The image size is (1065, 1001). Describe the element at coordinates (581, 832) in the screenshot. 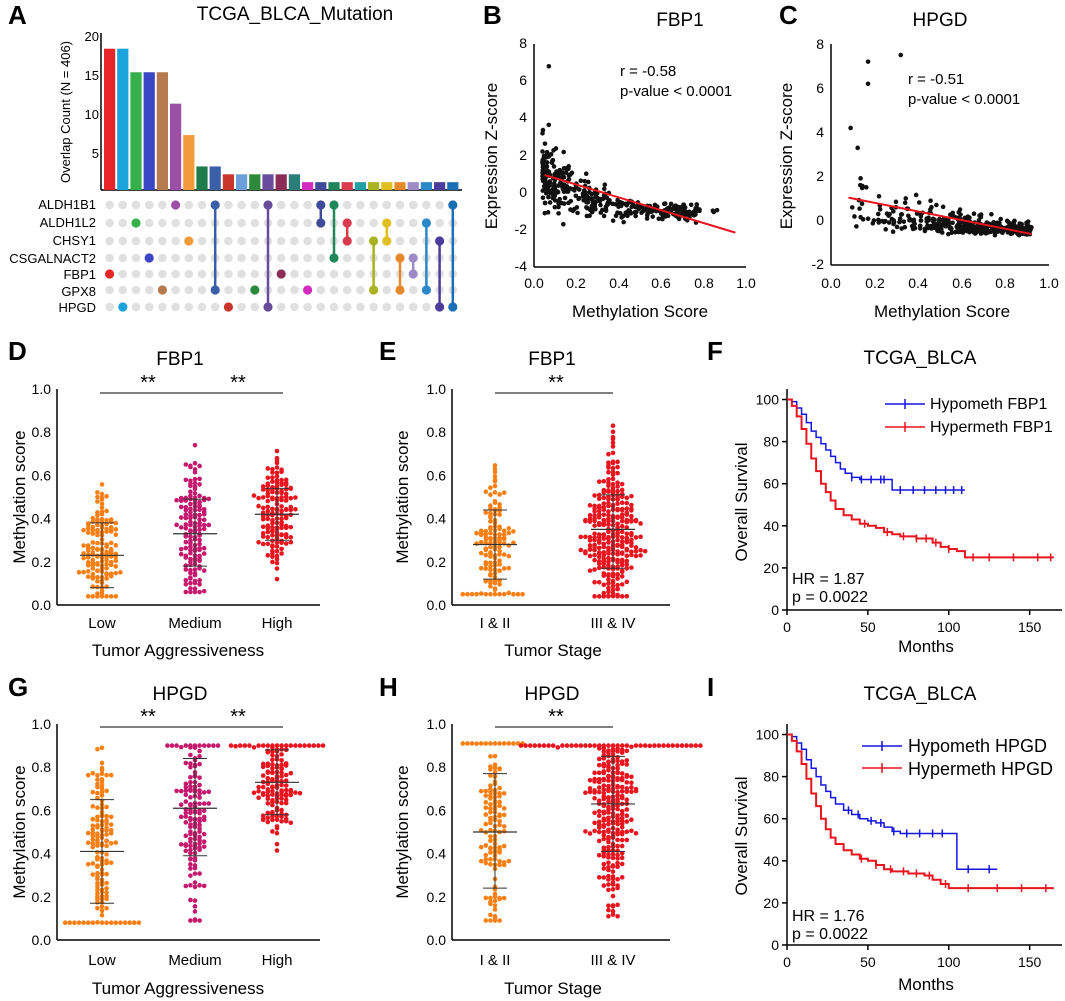

I see `panel-h-dots` at that location.